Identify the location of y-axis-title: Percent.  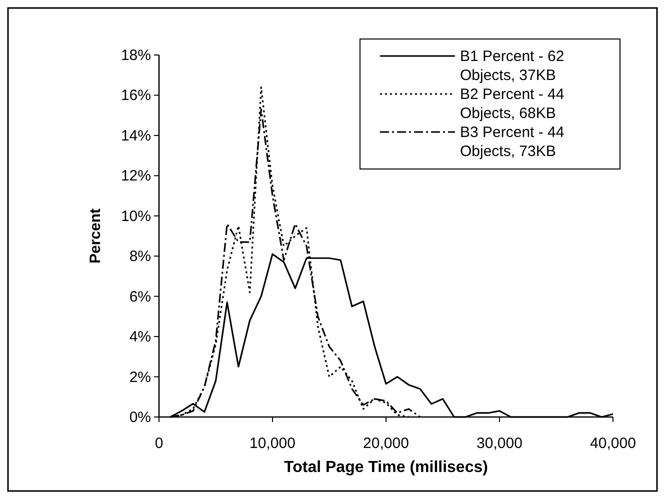
(95, 236).